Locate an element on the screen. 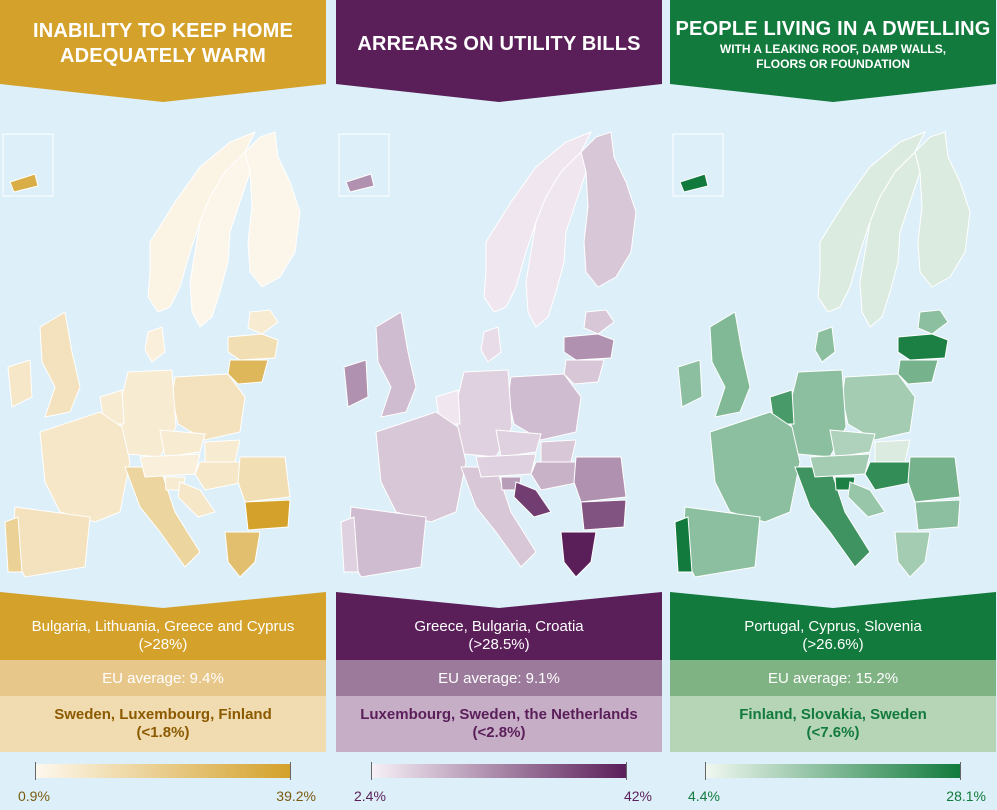 Image resolution: width=997 pixels, height=810 pixels. highest-box: Portugal, Cyprus, Slovenia (>26.6%) is located at coordinates (833, 626).